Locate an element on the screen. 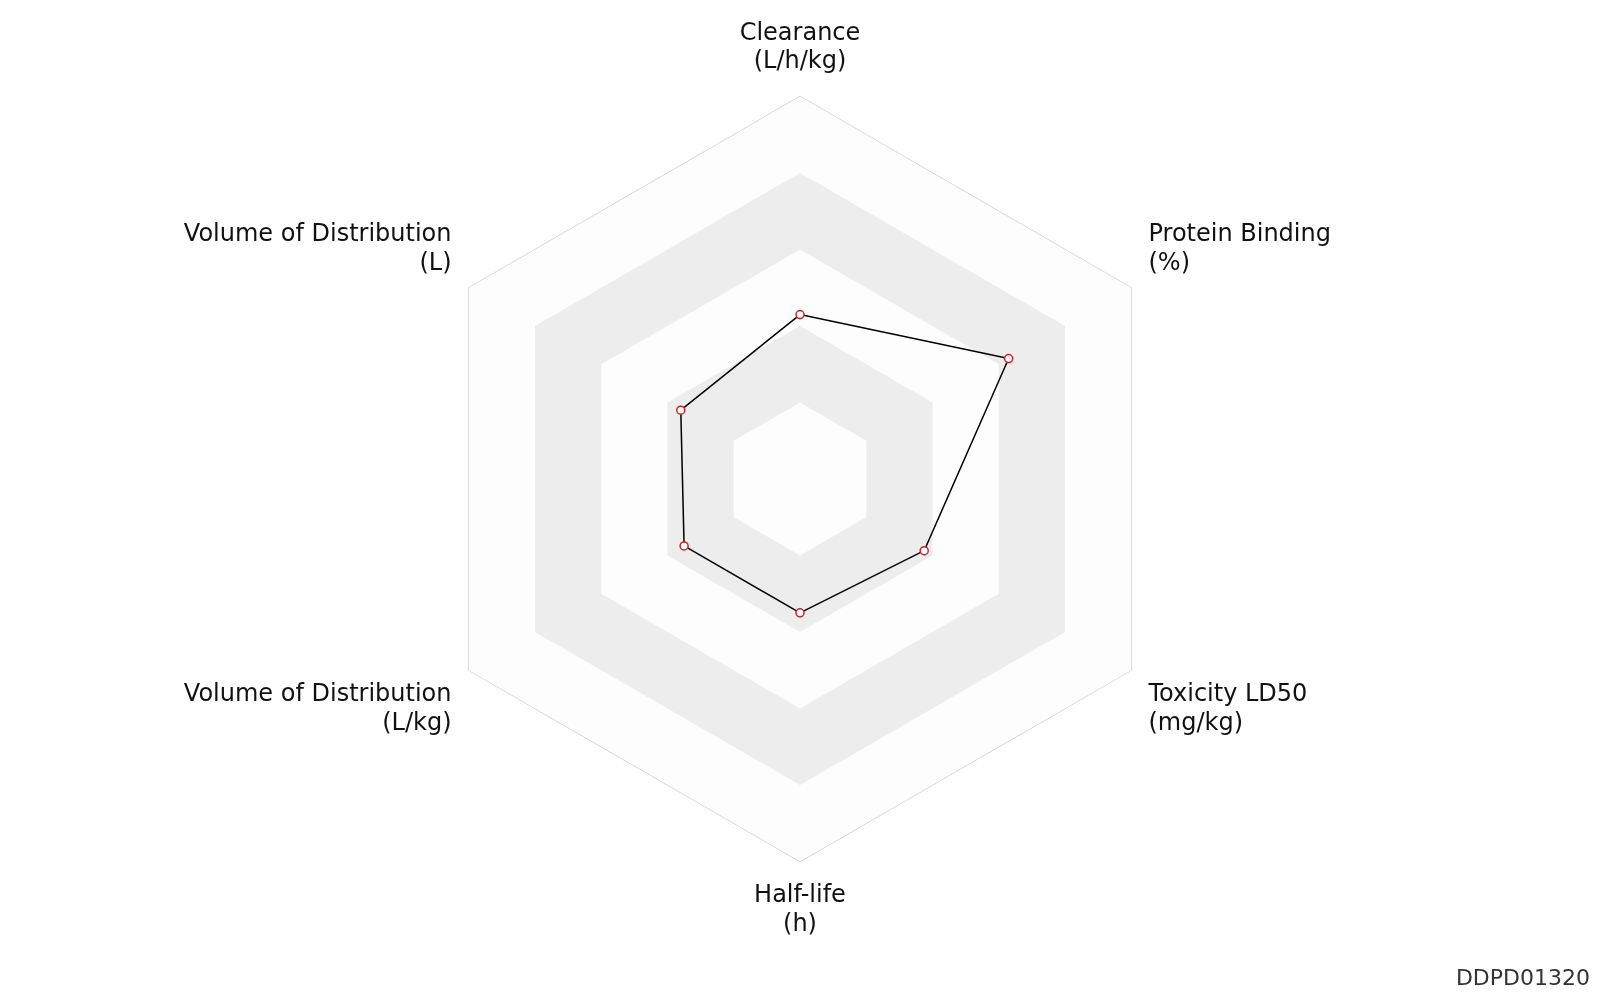  spoke-label: Clearance (L/h/kg) is located at coordinates (800, 46).